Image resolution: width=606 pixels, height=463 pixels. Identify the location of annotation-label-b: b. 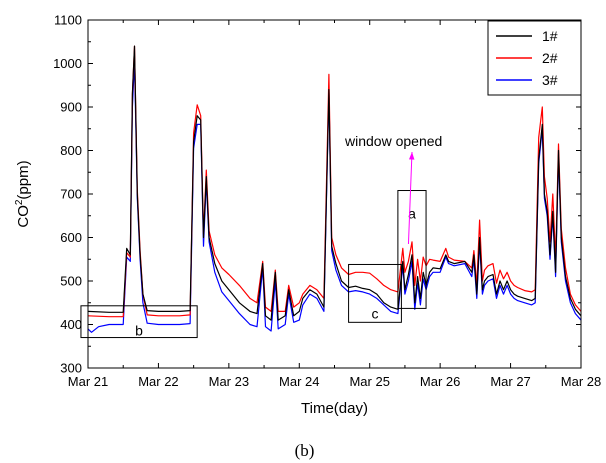
(139, 331).